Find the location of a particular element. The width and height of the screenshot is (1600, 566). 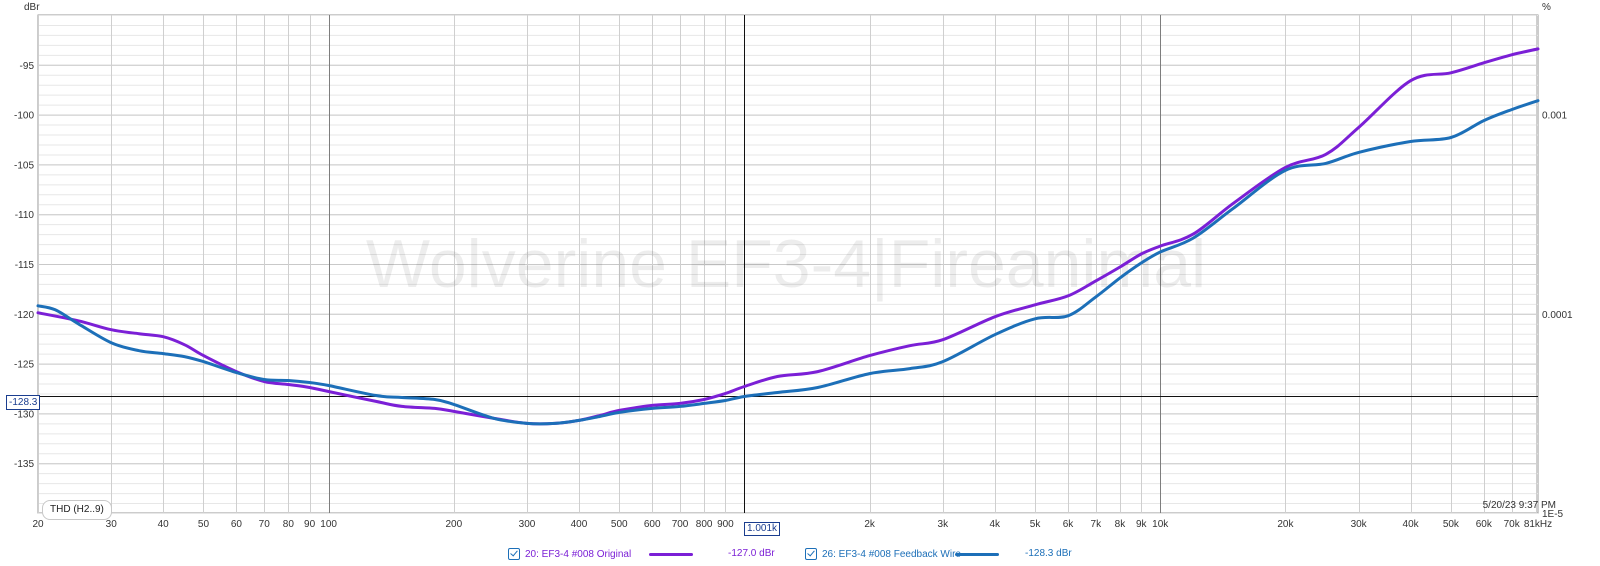

x-tick-label: 70 is located at coordinates (265, 524).